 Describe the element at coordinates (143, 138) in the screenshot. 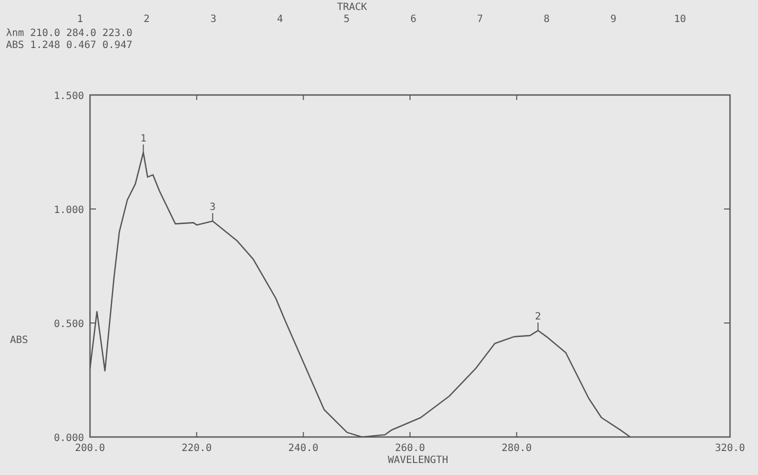

I see `annotation: 1` at that location.